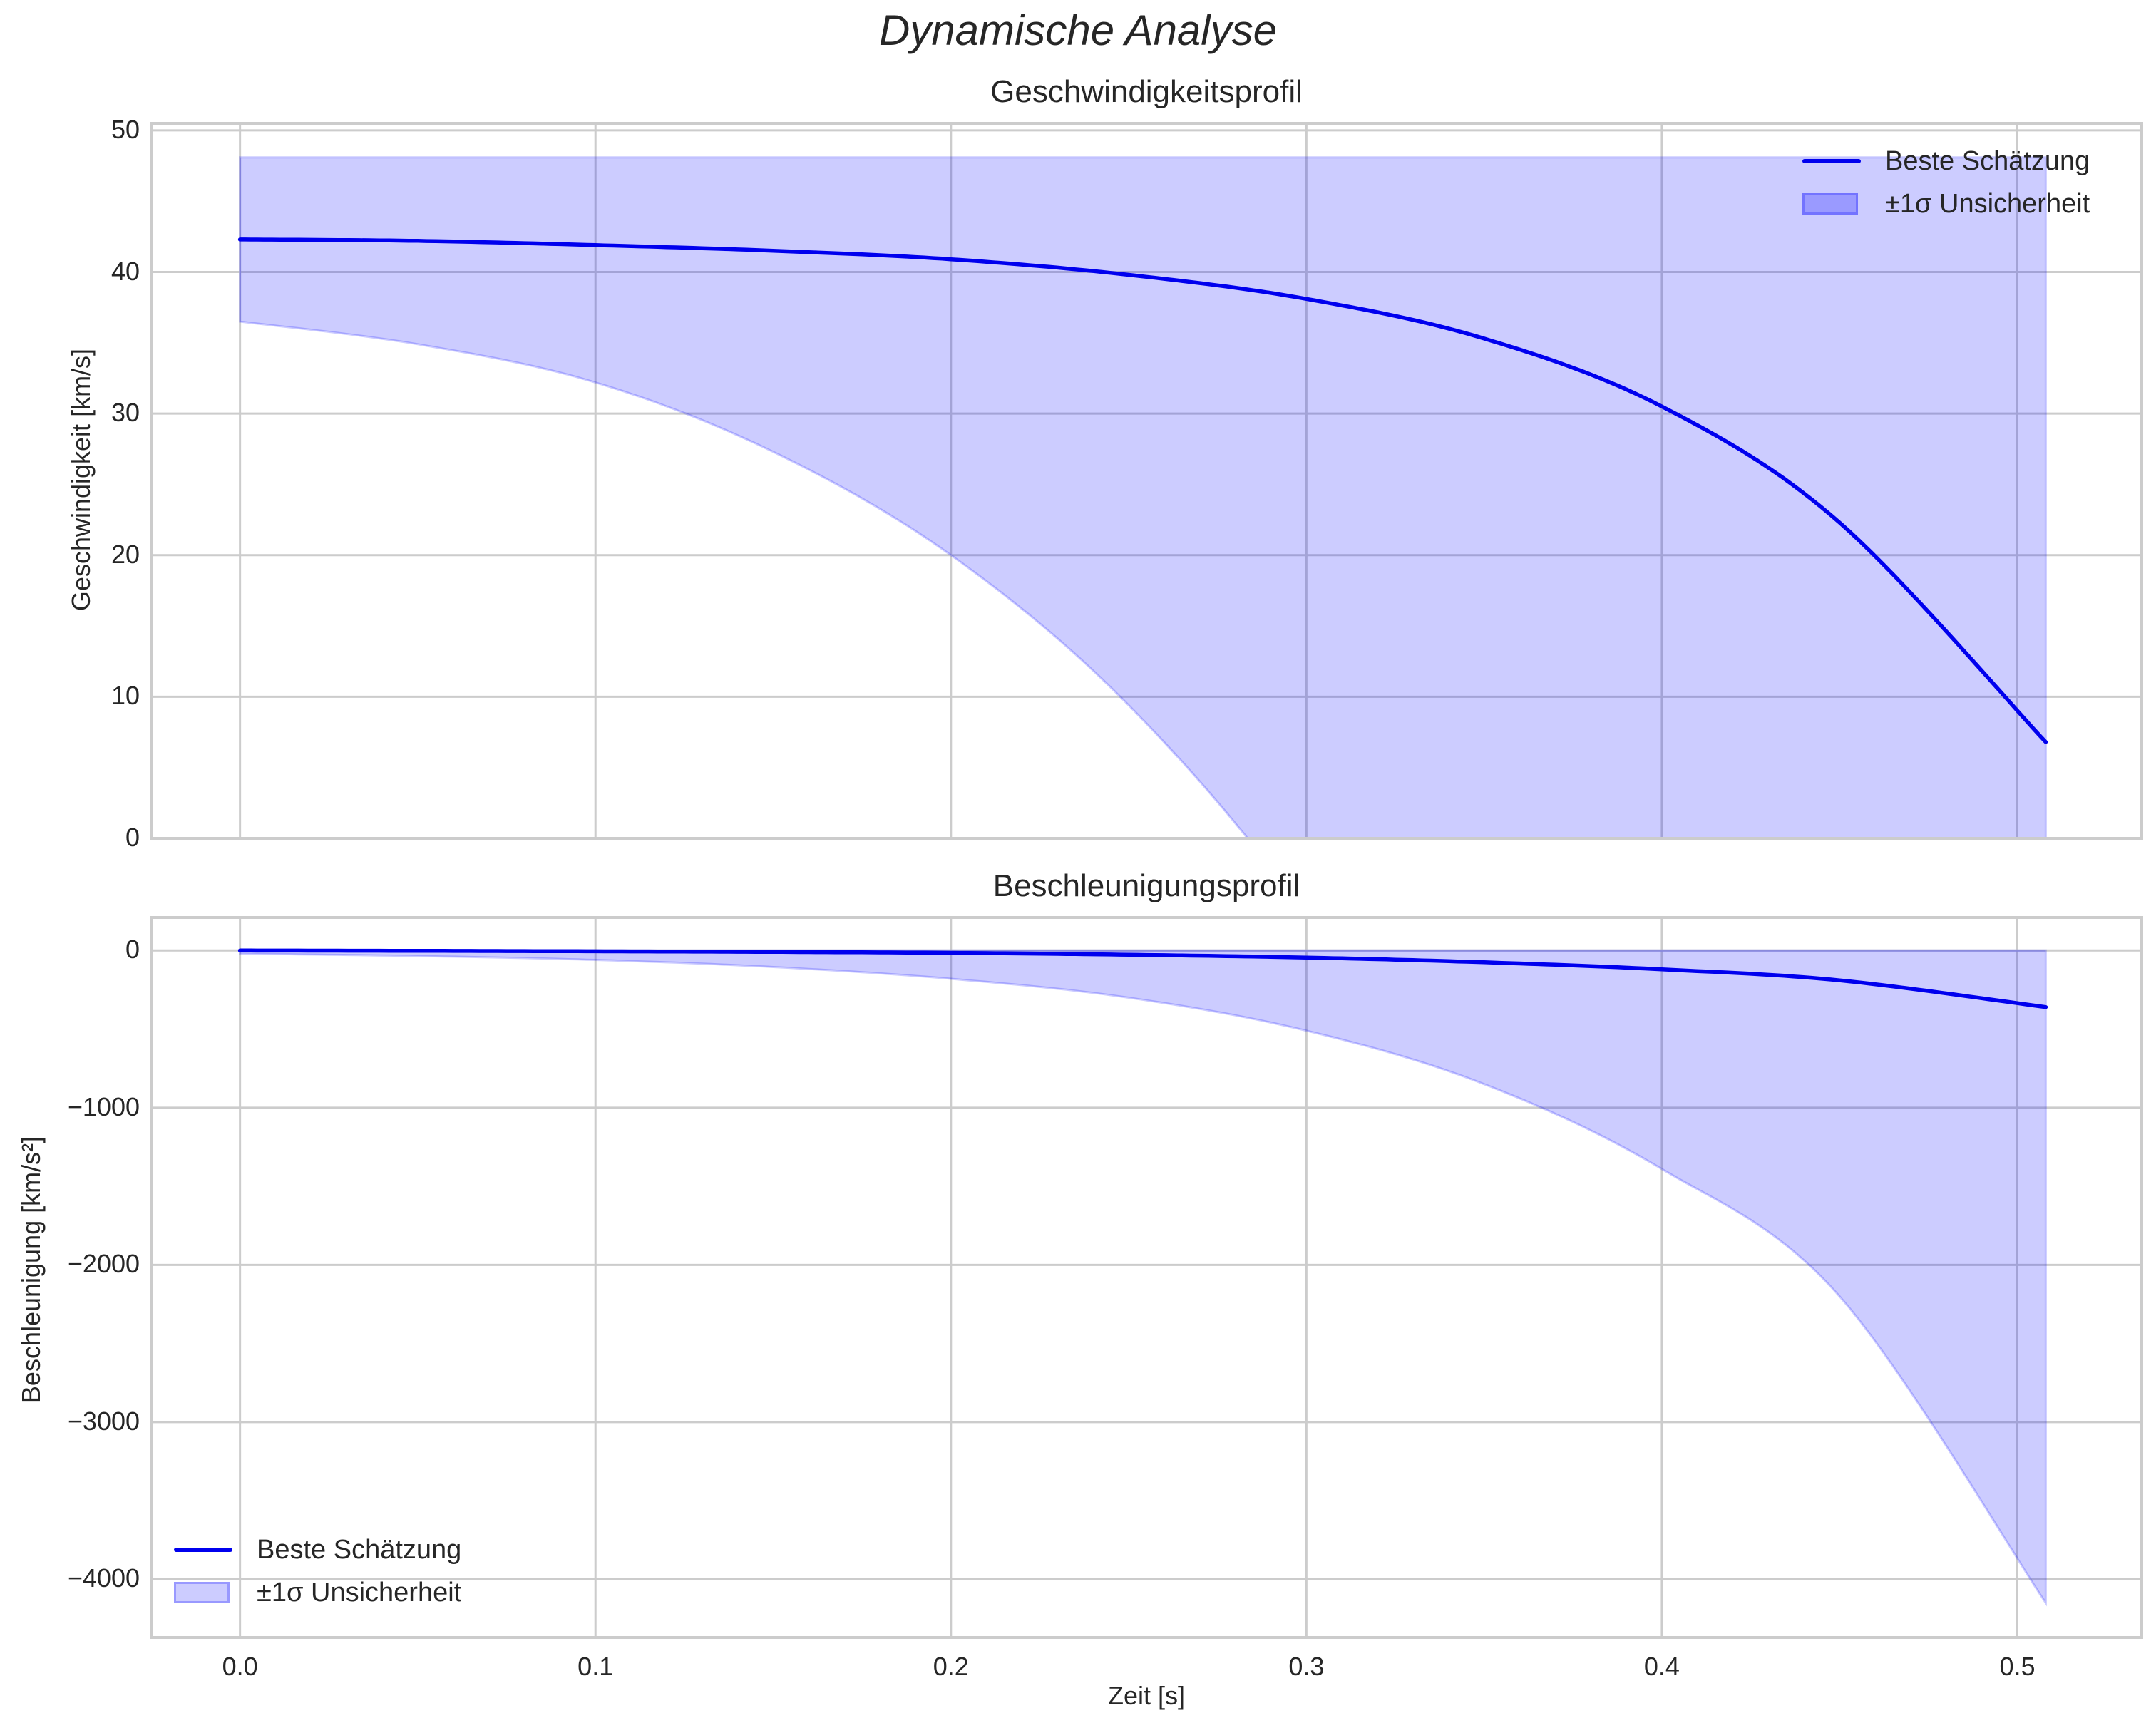 The height and width of the screenshot is (1728, 2156). Describe the element at coordinates (125, 554) in the screenshot. I see `velocity-y-tick-label: 20` at that location.